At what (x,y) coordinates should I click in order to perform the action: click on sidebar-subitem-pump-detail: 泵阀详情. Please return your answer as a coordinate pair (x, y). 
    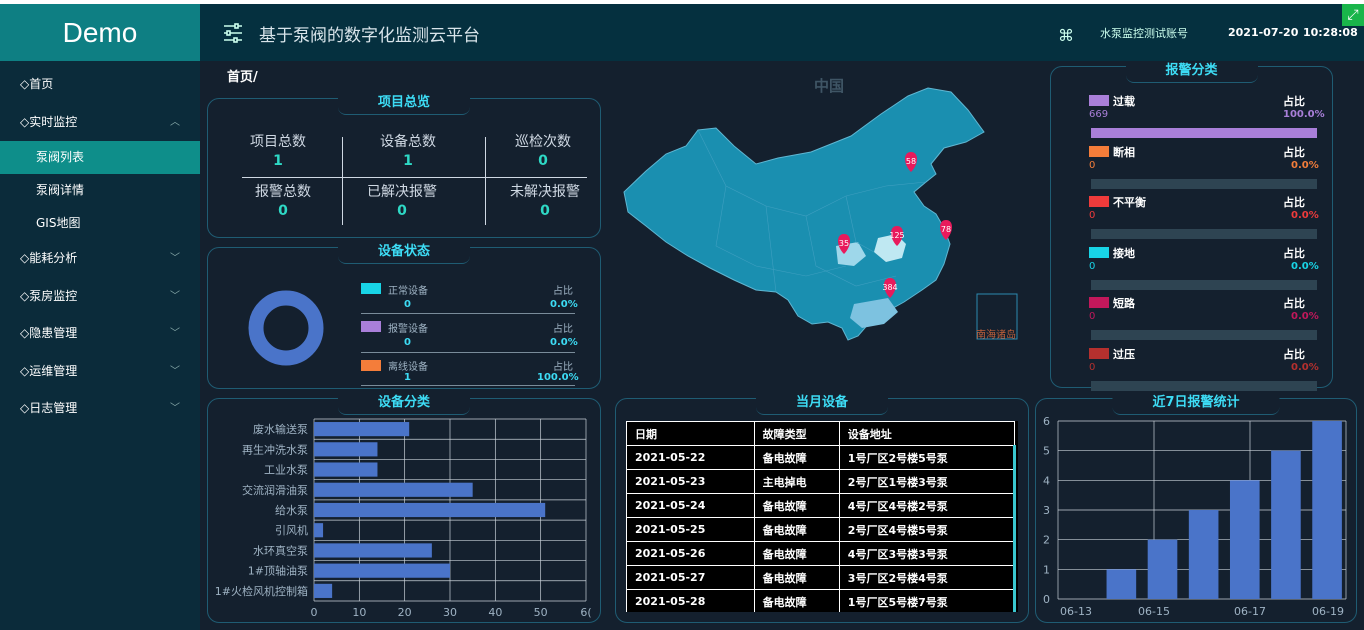
    Looking at the image, I should click on (100, 190).